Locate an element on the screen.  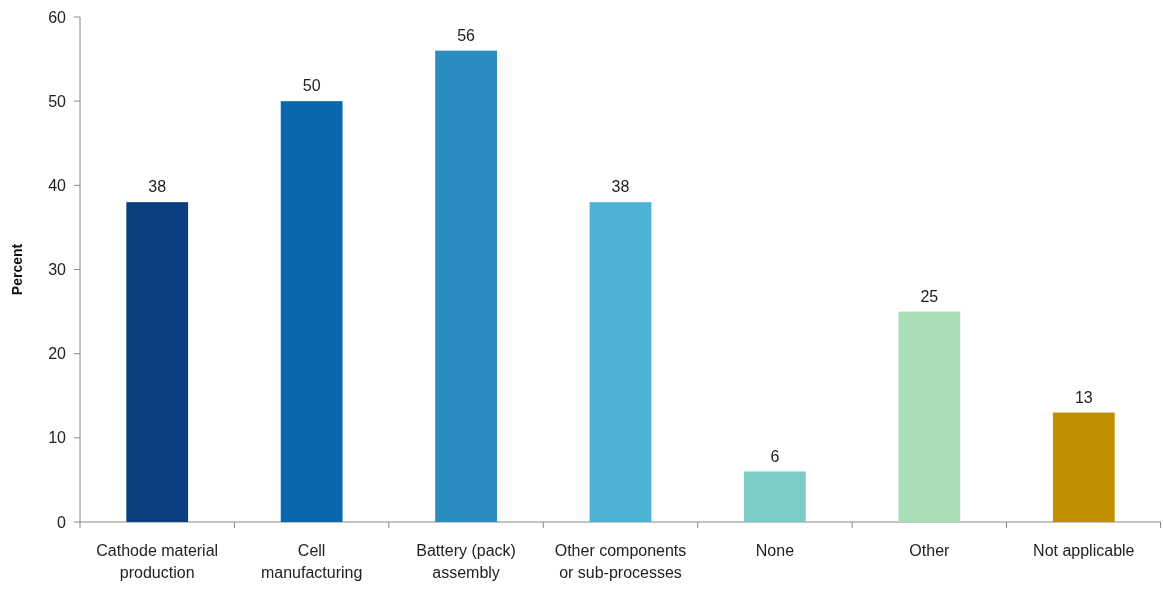
data-label: 56 is located at coordinates (466, 35).